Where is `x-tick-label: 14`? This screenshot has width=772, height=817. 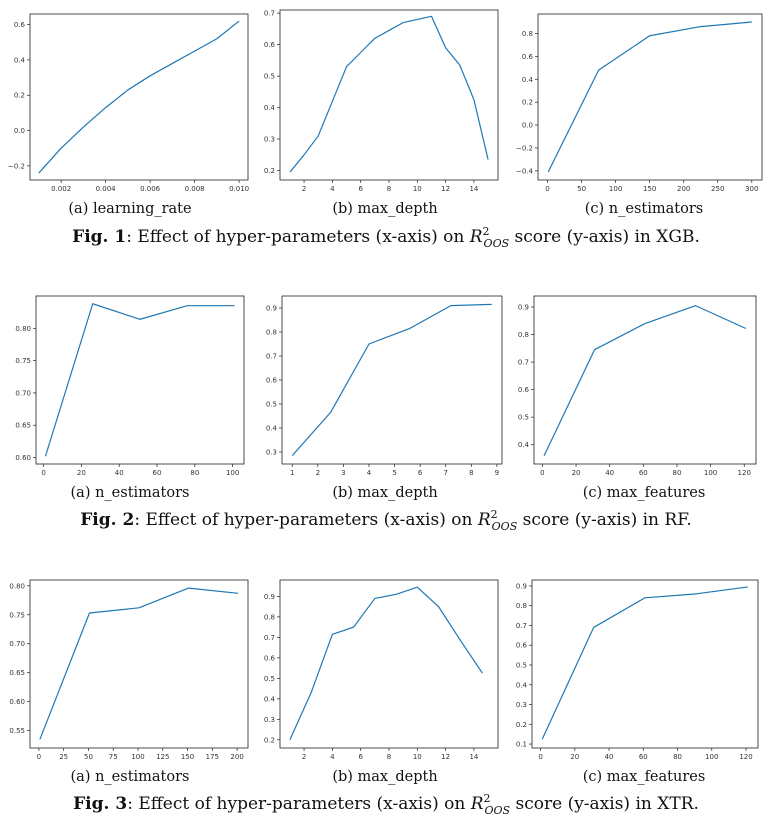 x-tick-label: 14 is located at coordinates (473, 189).